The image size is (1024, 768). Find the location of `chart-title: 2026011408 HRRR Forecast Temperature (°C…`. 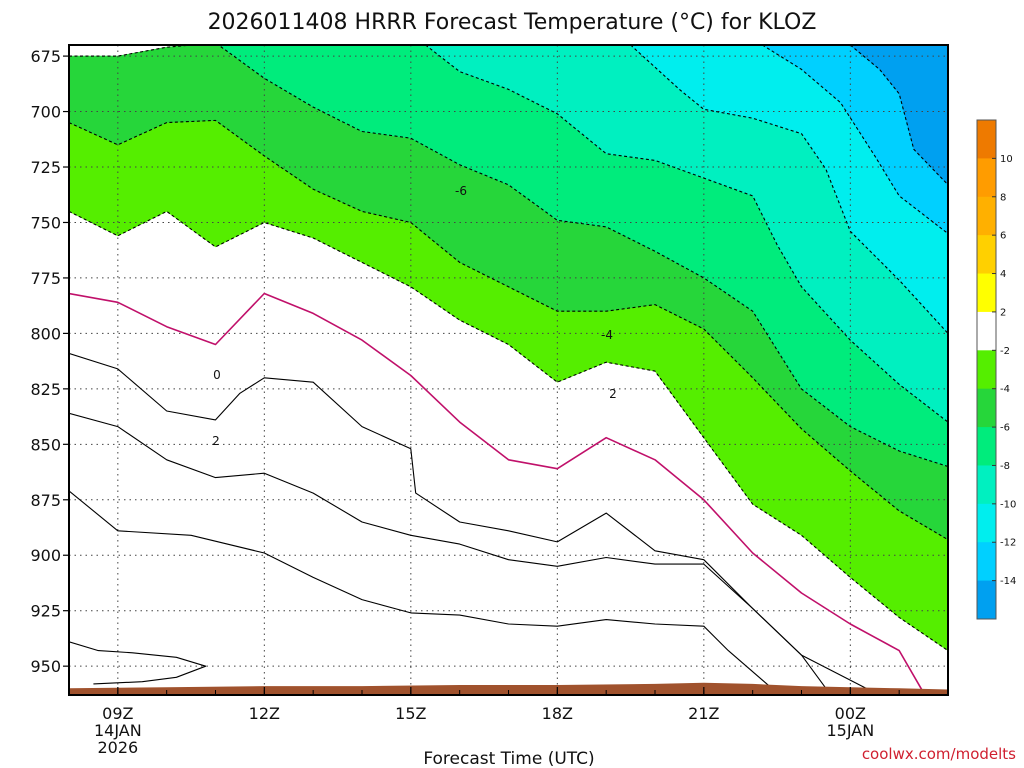

chart-title: 2026011408 HRRR Forecast Temperature (°C… is located at coordinates (512, 22).